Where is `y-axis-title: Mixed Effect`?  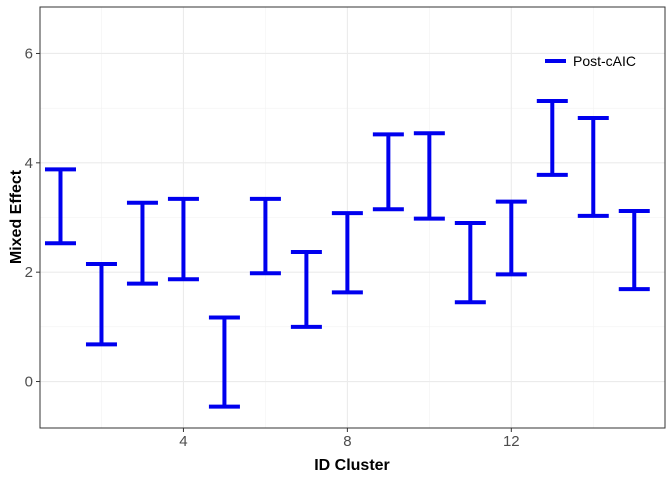 y-axis-title: Mixed Effect is located at coordinates (16, 216).